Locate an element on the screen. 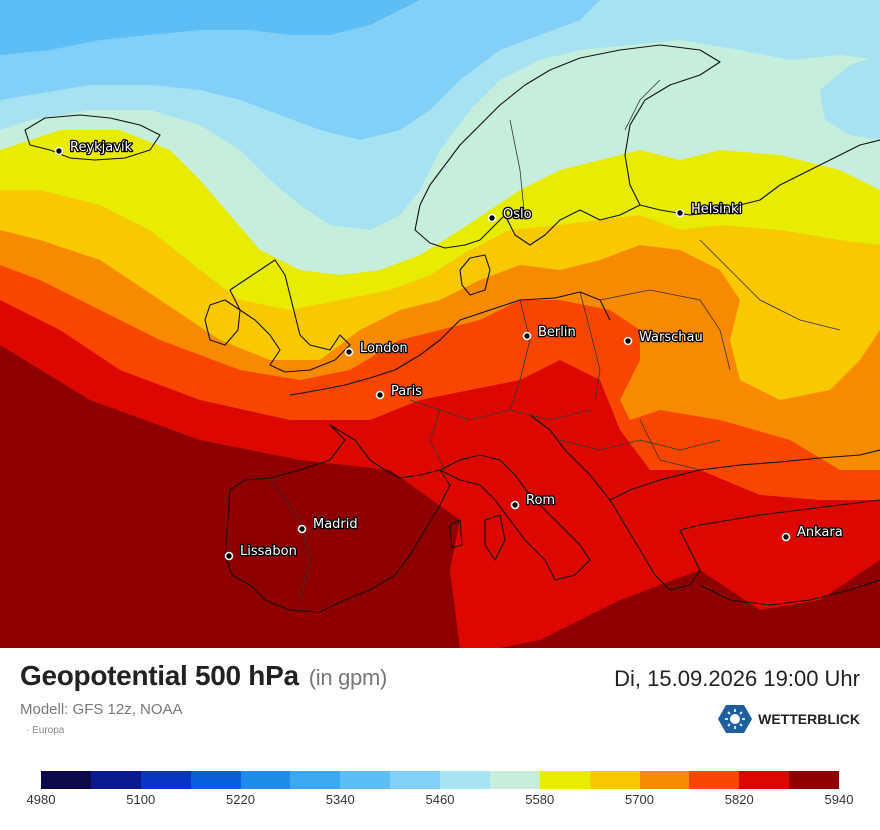 Image resolution: width=880 pixels, height=830 pixels. wetterblick-logo: WETTERBLICK is located at coordinates (789, 719).